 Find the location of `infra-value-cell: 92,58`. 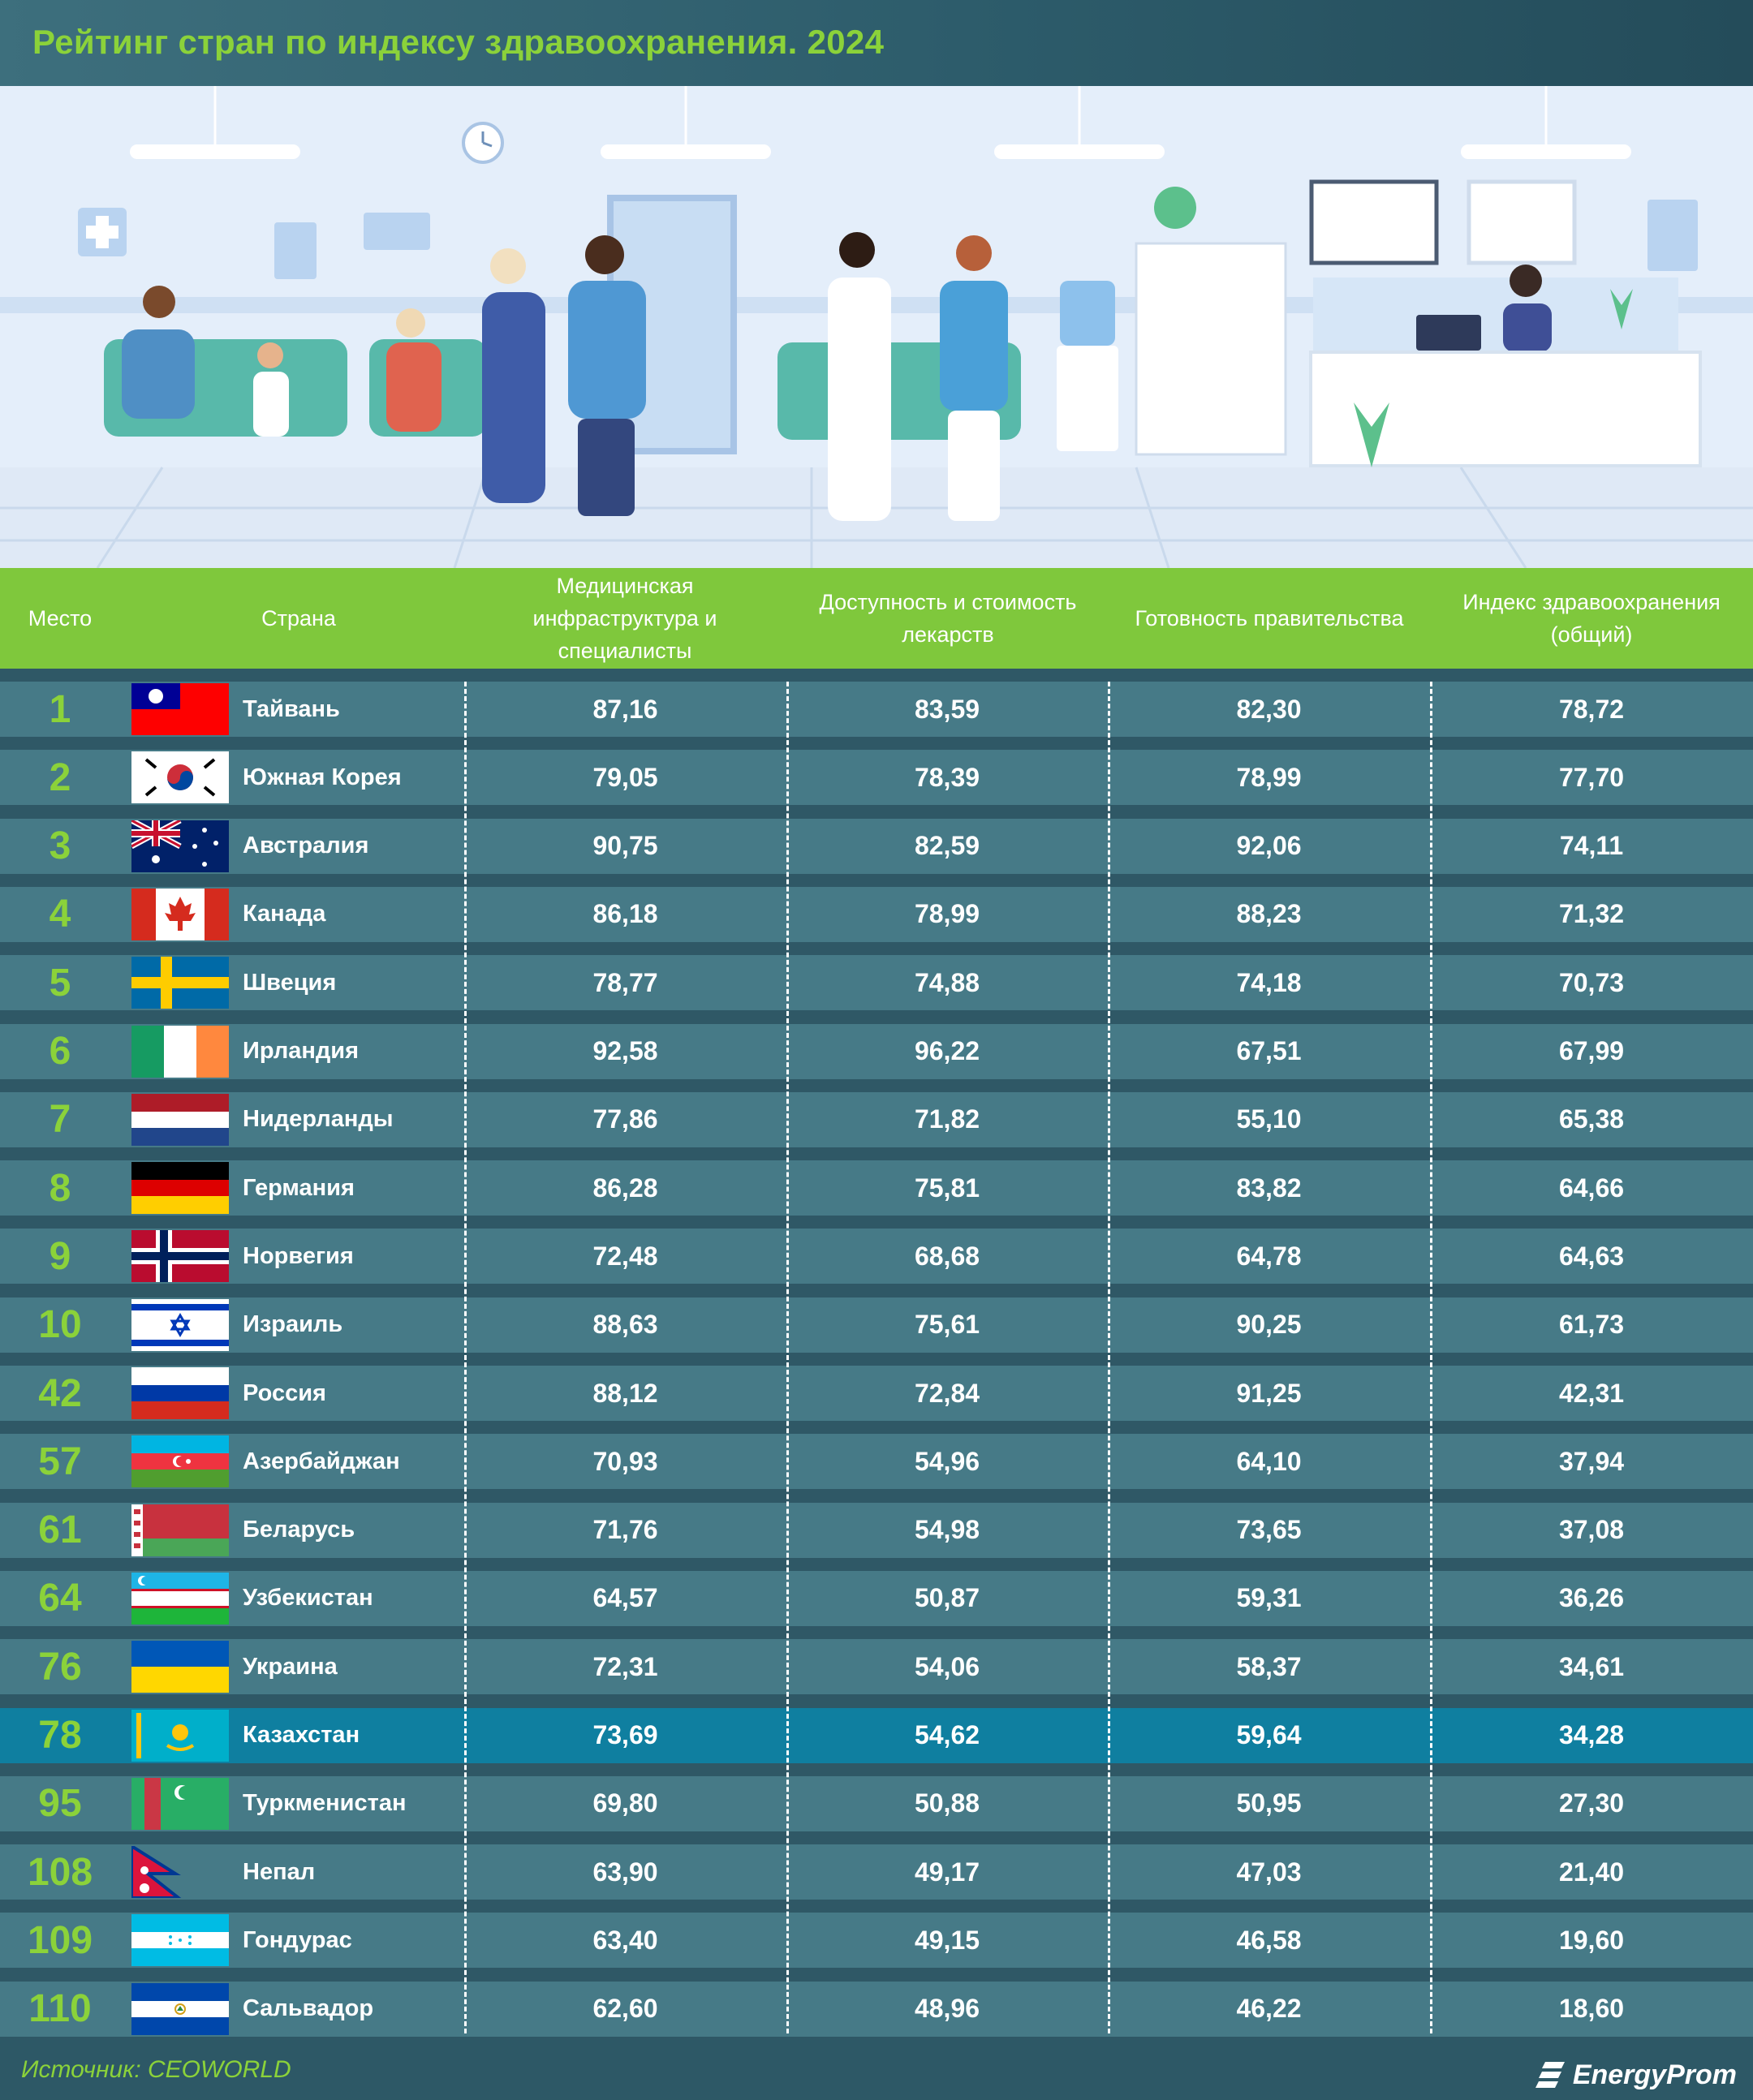

infra-value-cell: 92,58 is located at coordinates (625, 1050).